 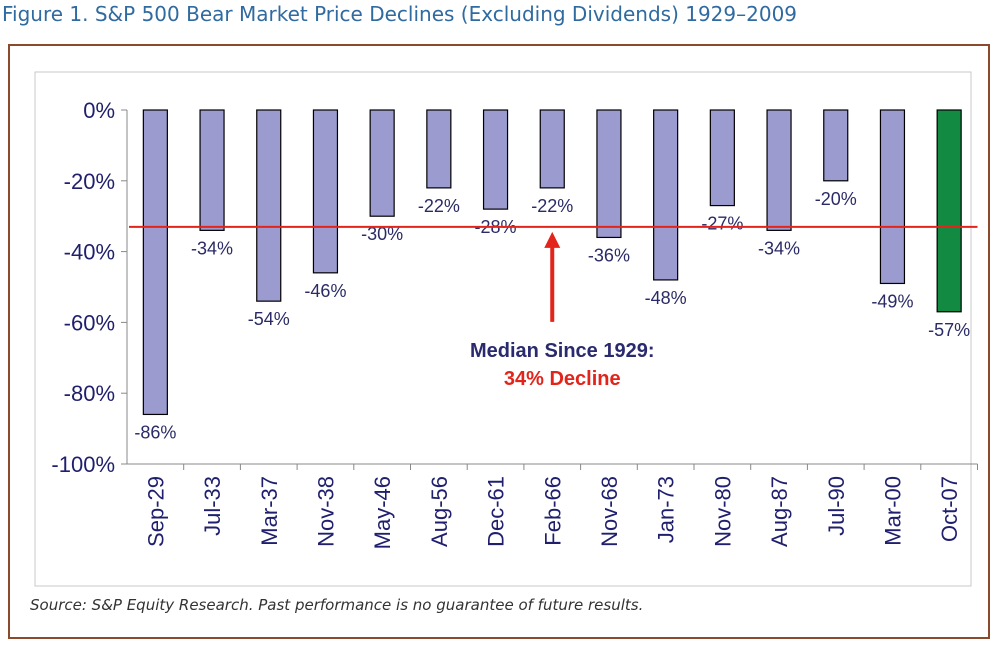 I want to click on x-tick-label: Feb-66, so click(x=552, y=511).